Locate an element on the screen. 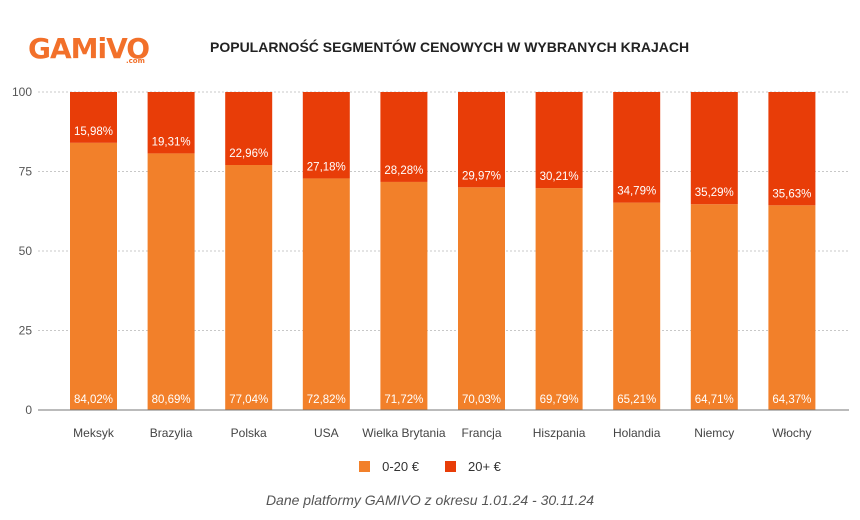  x-tick-label: Wielka Brytania is located at coordinates (404, 433).